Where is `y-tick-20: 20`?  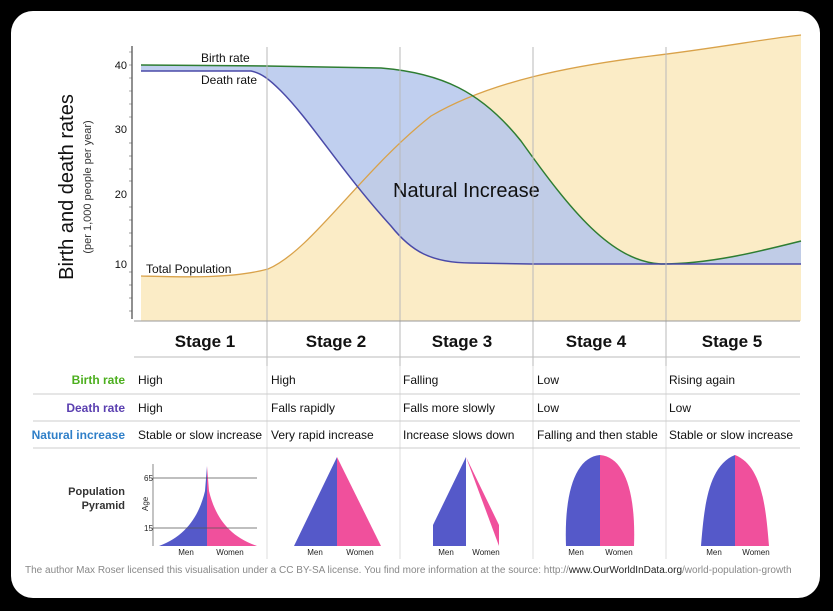
y-tick-20: 20 is located at coordinates (121, 195).